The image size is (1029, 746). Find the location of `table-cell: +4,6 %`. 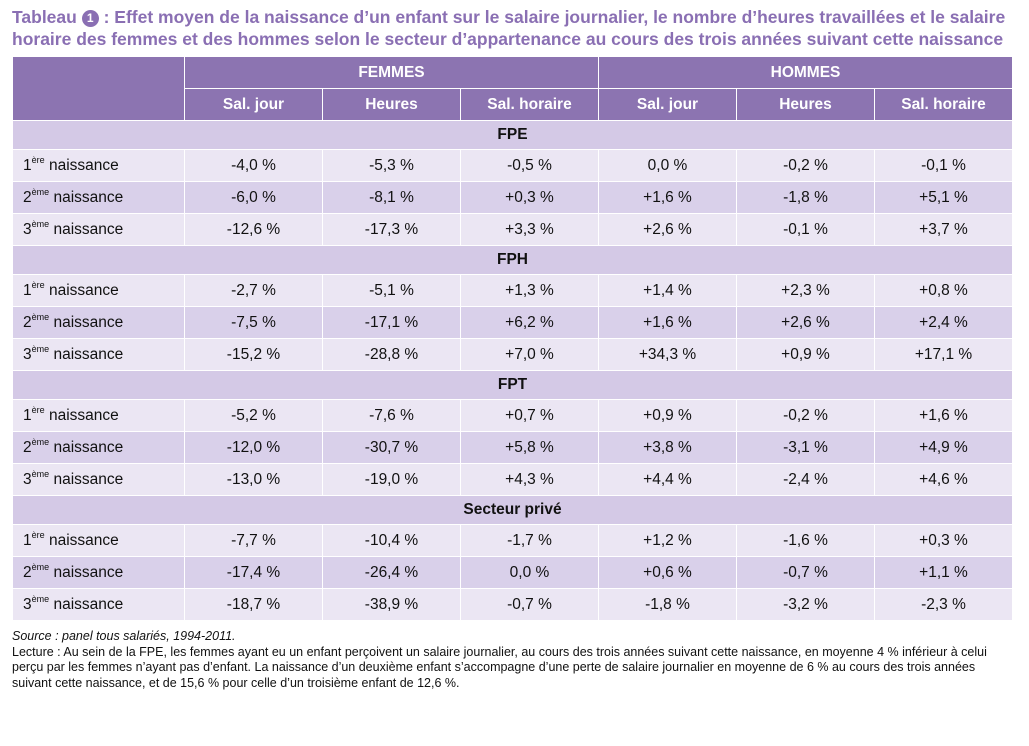

table-cell: +4,6 % is located at coordinates (943, 479).